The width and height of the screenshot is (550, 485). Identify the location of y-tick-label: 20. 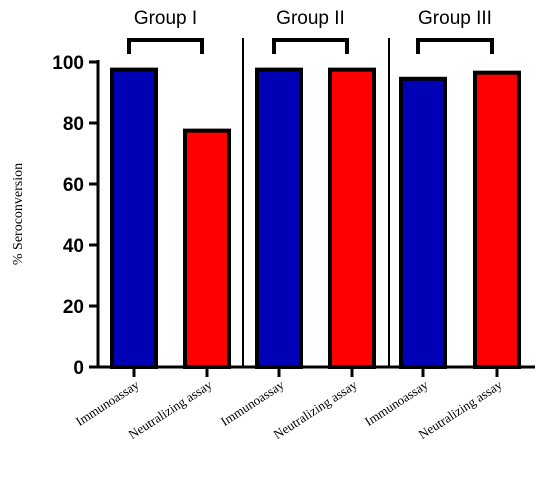
(73, 307).